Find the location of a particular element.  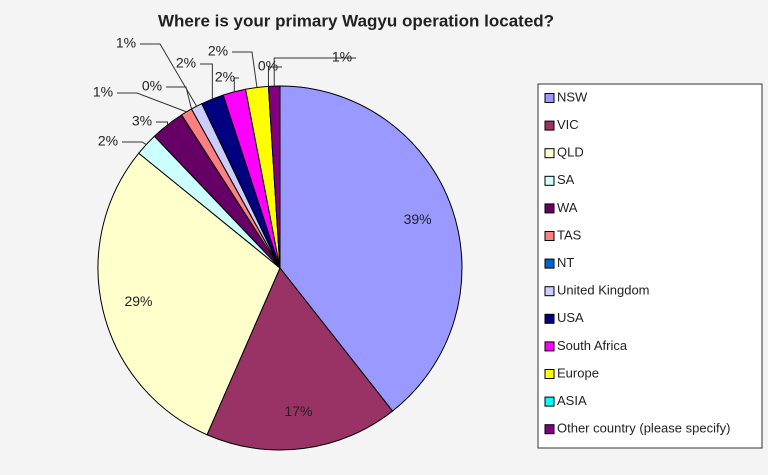

legend-label: WA is located at coordinates (567, 207).